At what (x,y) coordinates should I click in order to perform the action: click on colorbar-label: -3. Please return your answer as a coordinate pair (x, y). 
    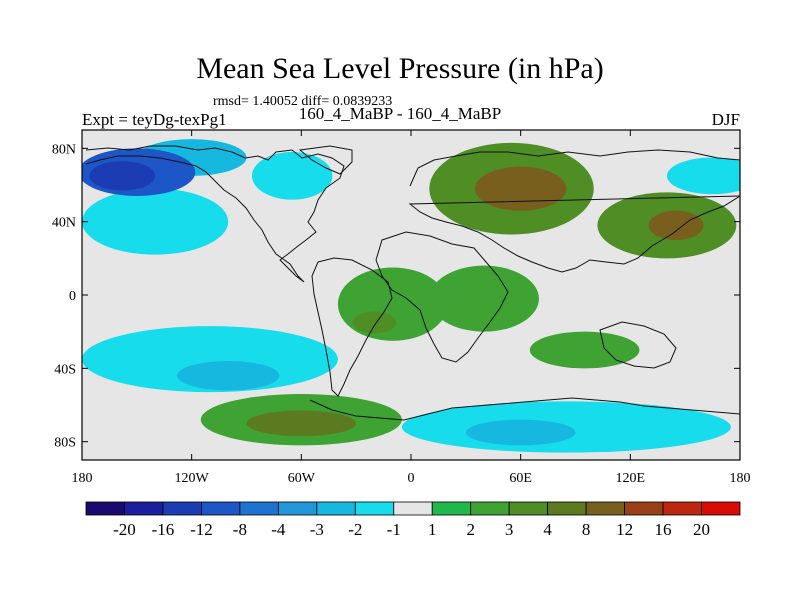
    Looking at the image, I should click on (317, 529).